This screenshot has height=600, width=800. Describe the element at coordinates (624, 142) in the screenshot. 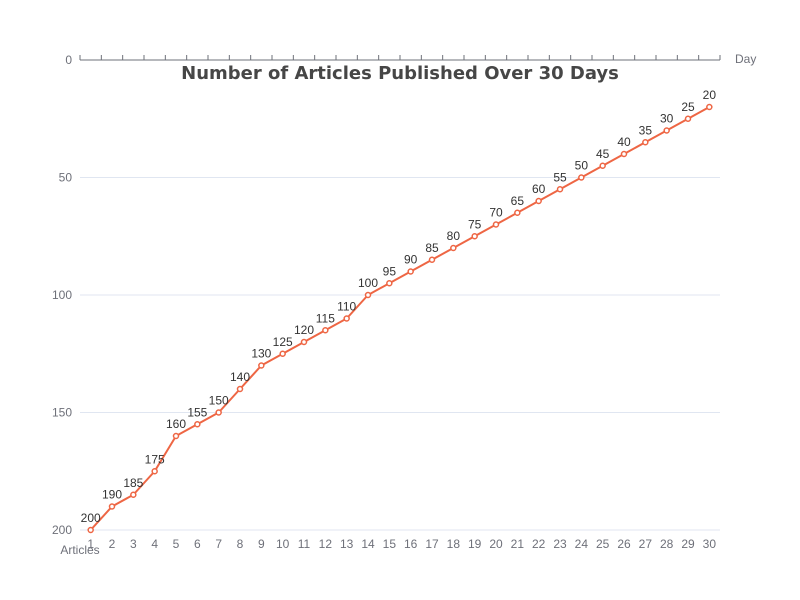

I see `data-label: 40` at that location.